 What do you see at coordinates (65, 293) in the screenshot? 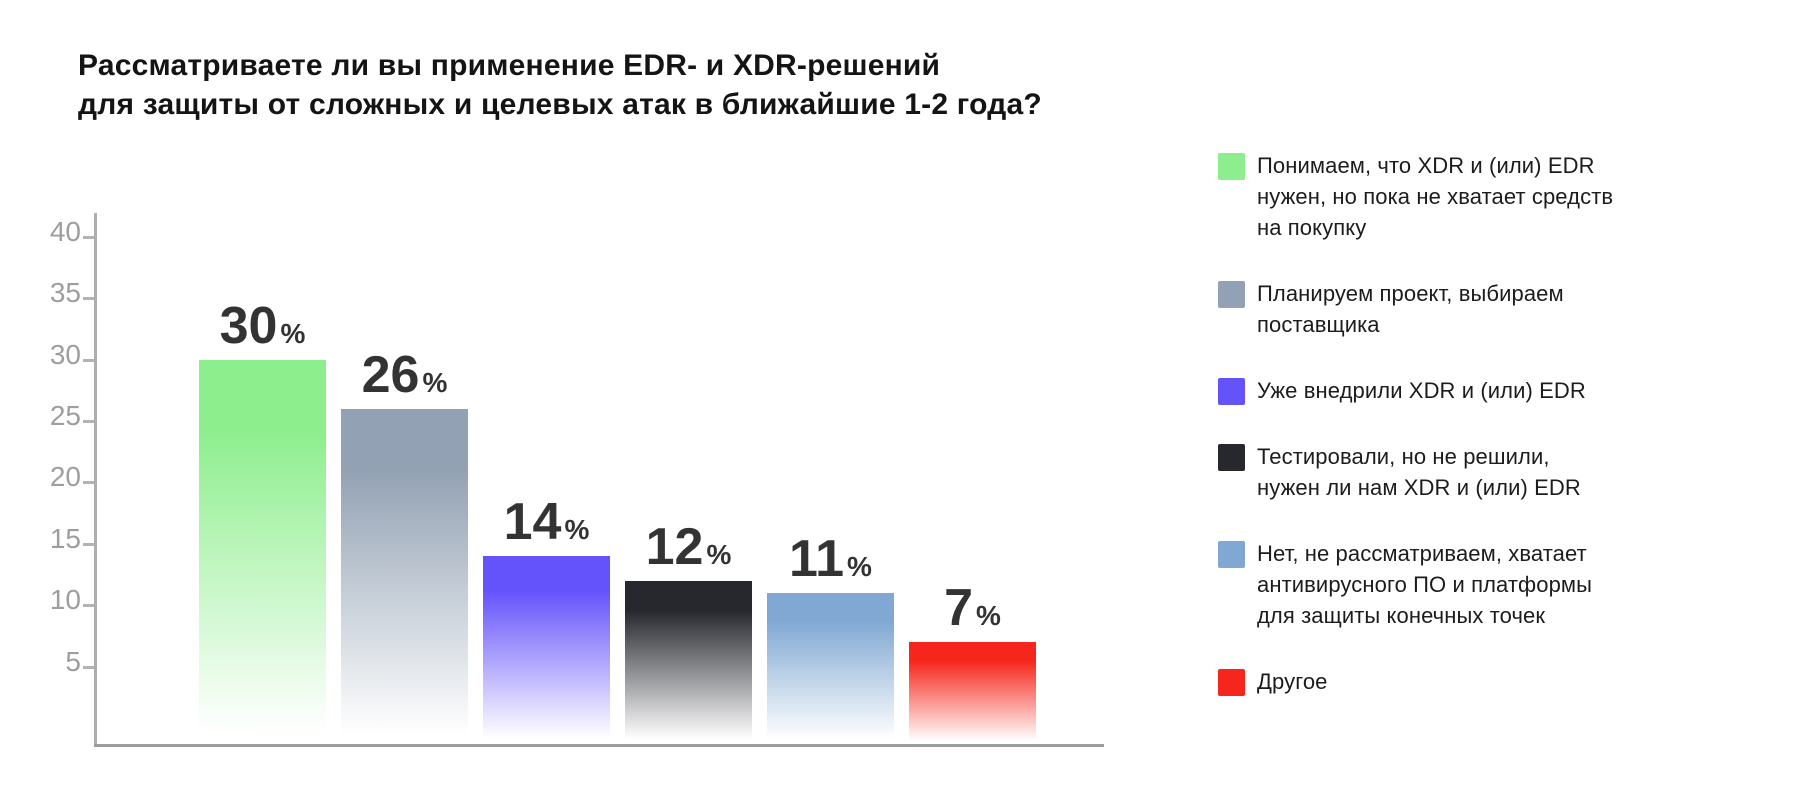
I see `y-tick-label: 35` at bounding box center [65, 293].